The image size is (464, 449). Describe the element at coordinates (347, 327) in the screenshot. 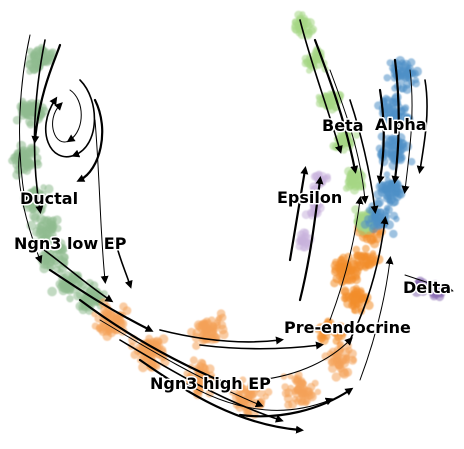

I see `cluster-label-pre-endocrine: Pre-endocrine` at that location.